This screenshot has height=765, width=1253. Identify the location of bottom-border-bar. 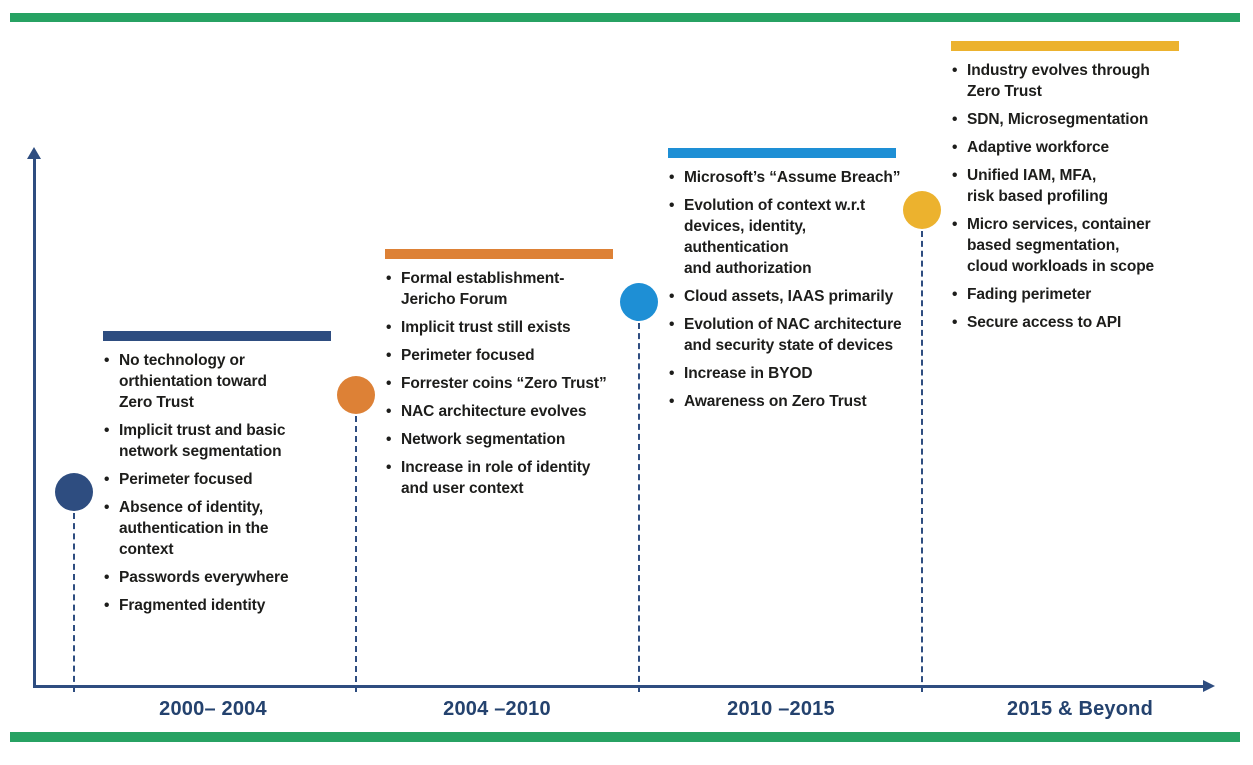
(625, 737).